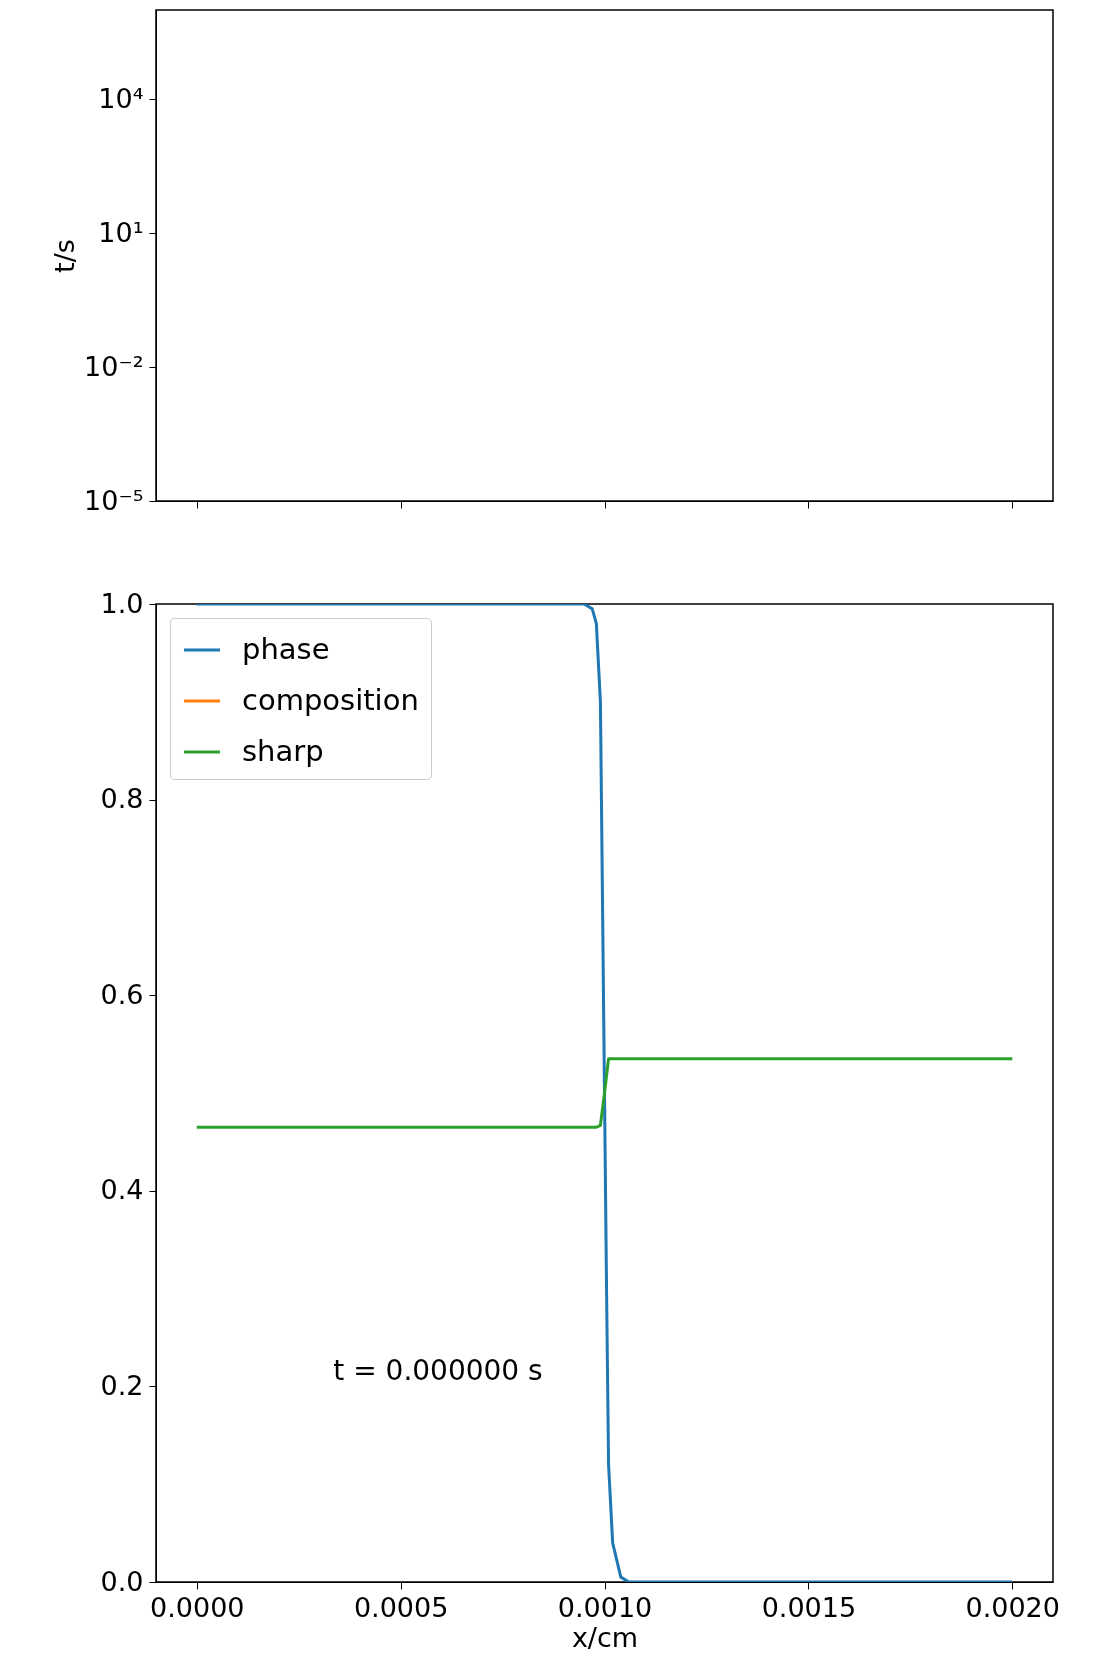 The width and height of the screenshot is (1113, 1667). What do you see at coordinates (121, 232) in the screenshot?
I see `y-tick-label: 10¹` at bounding box center [121, 232].